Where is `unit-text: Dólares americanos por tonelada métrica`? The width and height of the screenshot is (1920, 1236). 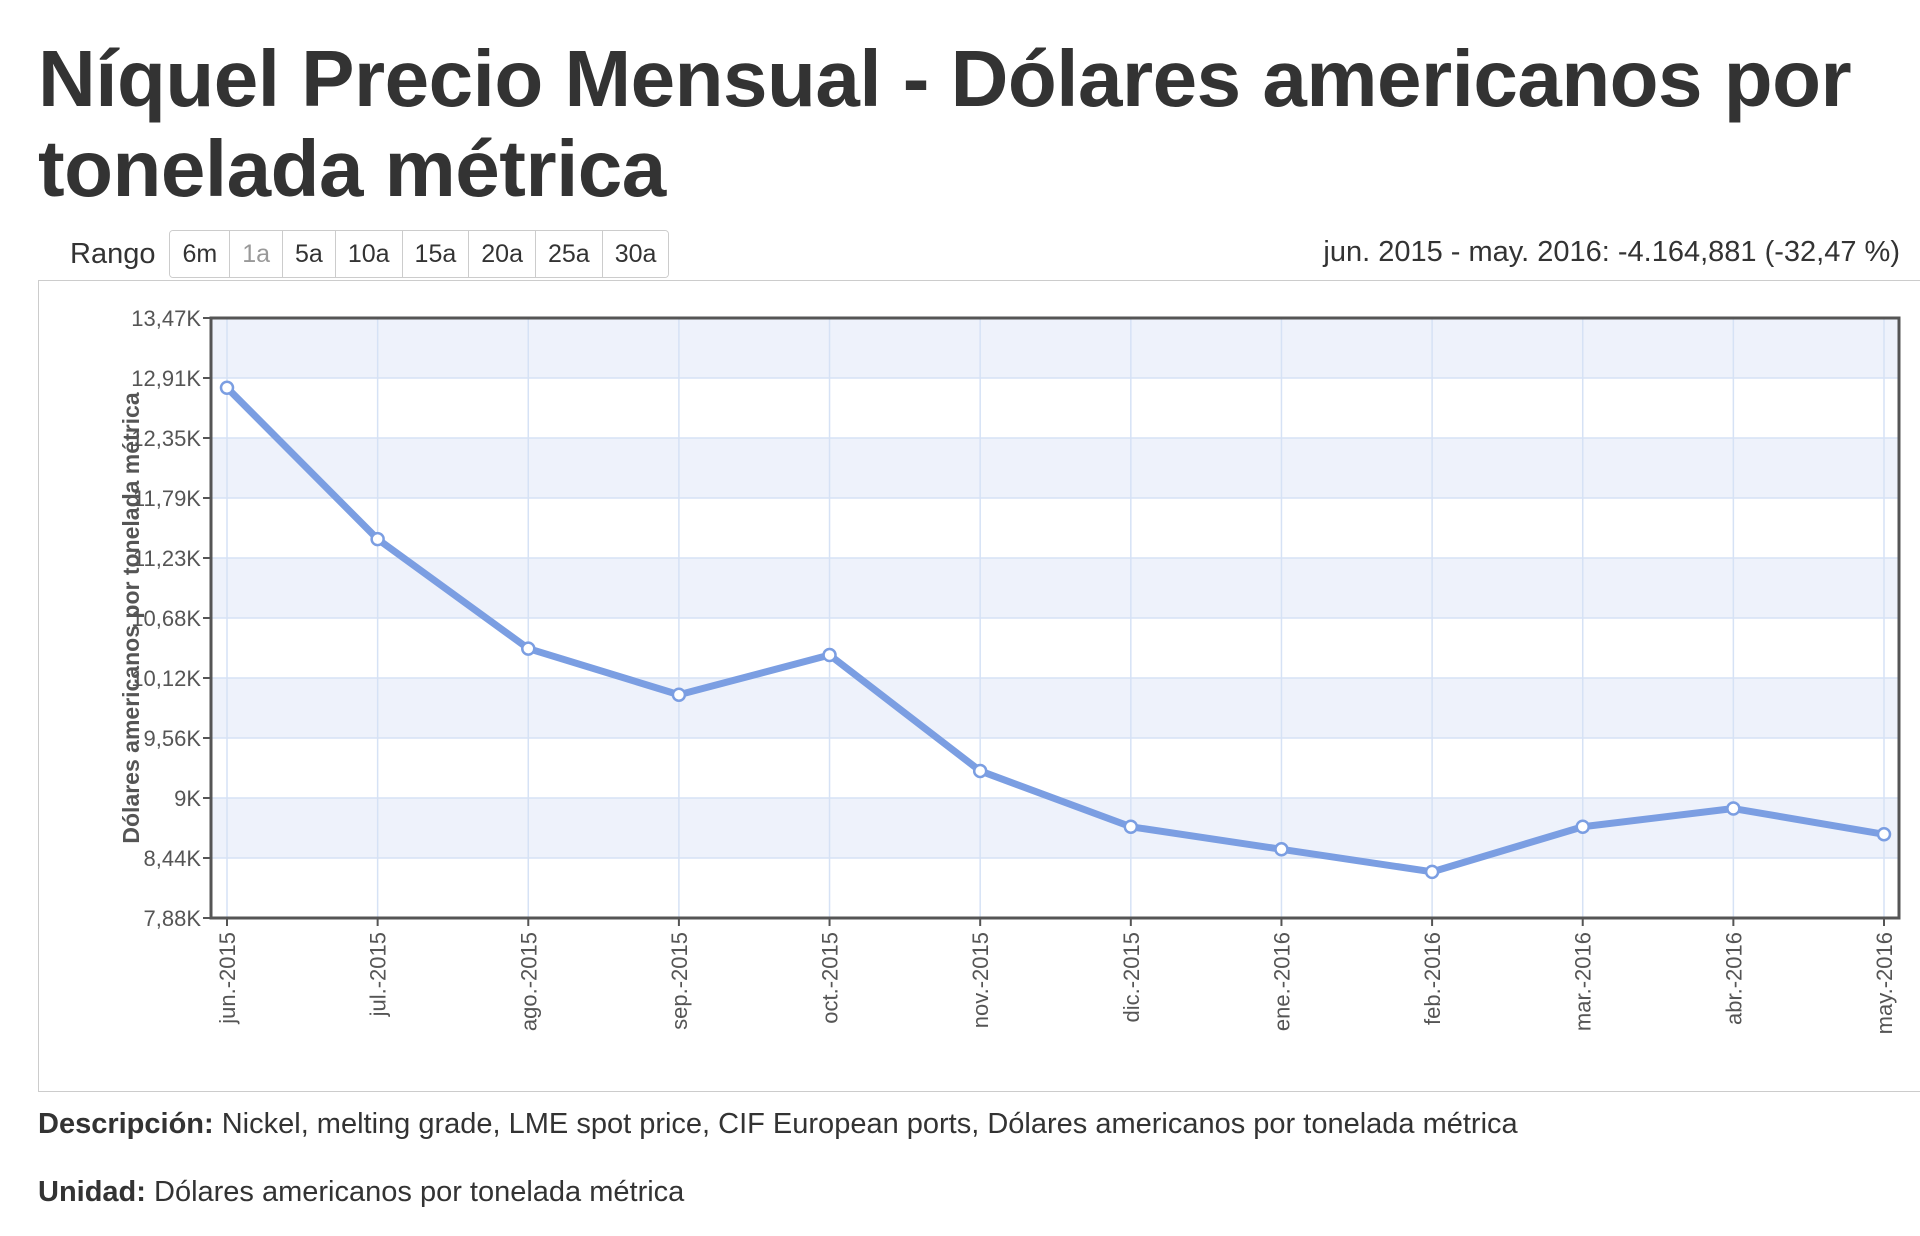
unit-text: Dólares americanos por tonelada métrica is located at coordinates (419, 1192).